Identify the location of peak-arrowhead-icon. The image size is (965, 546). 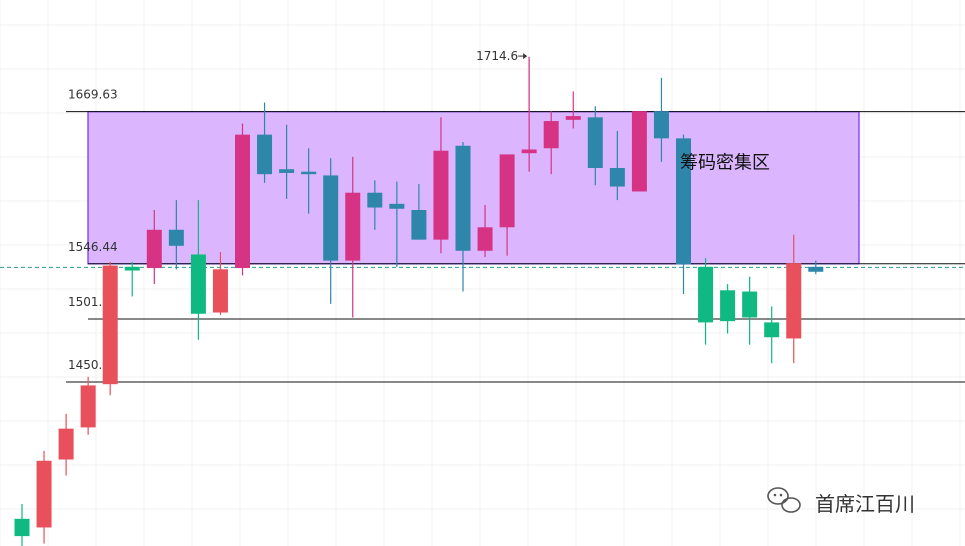
(525, 56).